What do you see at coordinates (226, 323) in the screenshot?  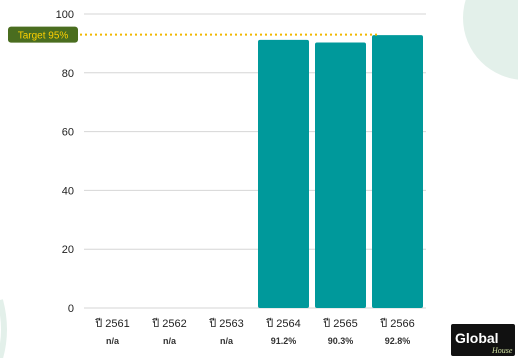 I see `x-tick-label: ปี 2563` at bounding box center [226, 323].